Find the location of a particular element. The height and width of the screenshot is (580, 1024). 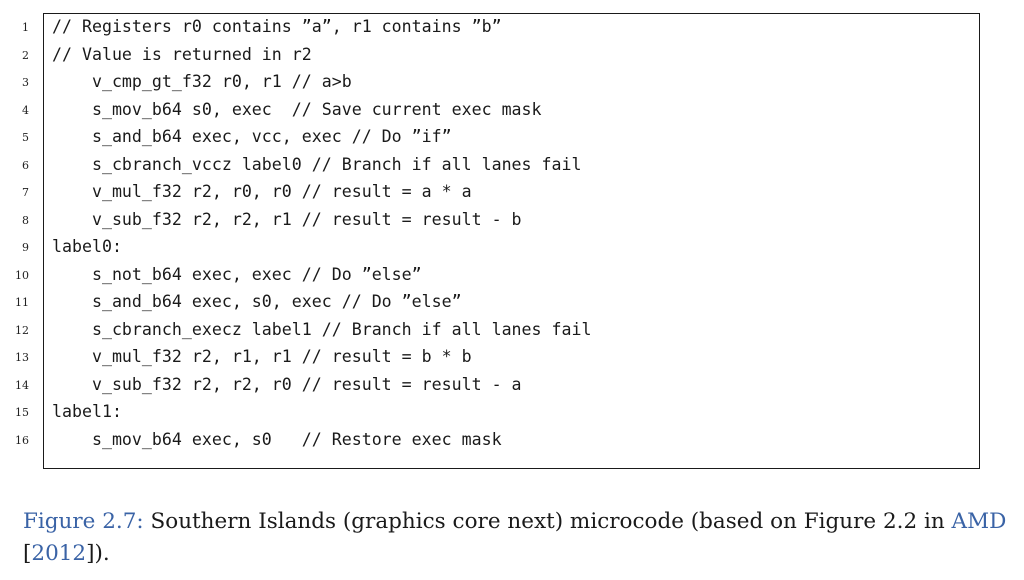

line-number: 11 is located at coordinates (22, 302).